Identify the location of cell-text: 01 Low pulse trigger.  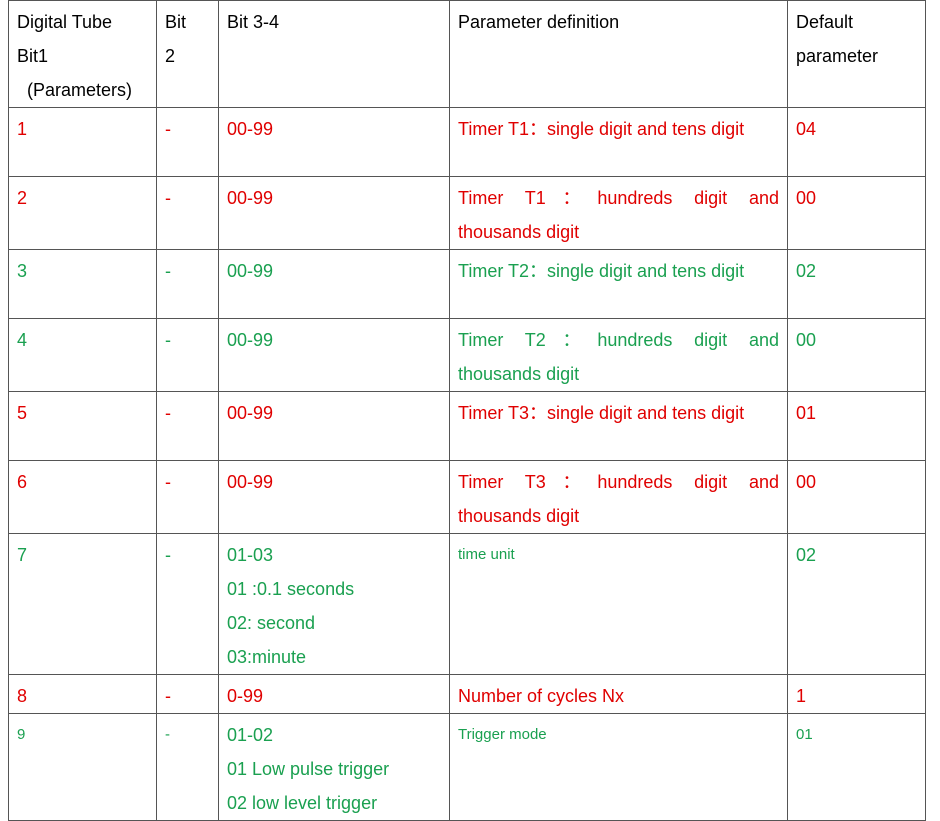
(334, 769).